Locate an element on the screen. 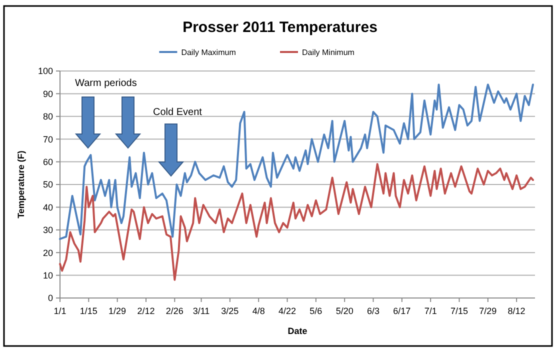  x-tick-label: 6/3 is located at coordinates (373, 311).